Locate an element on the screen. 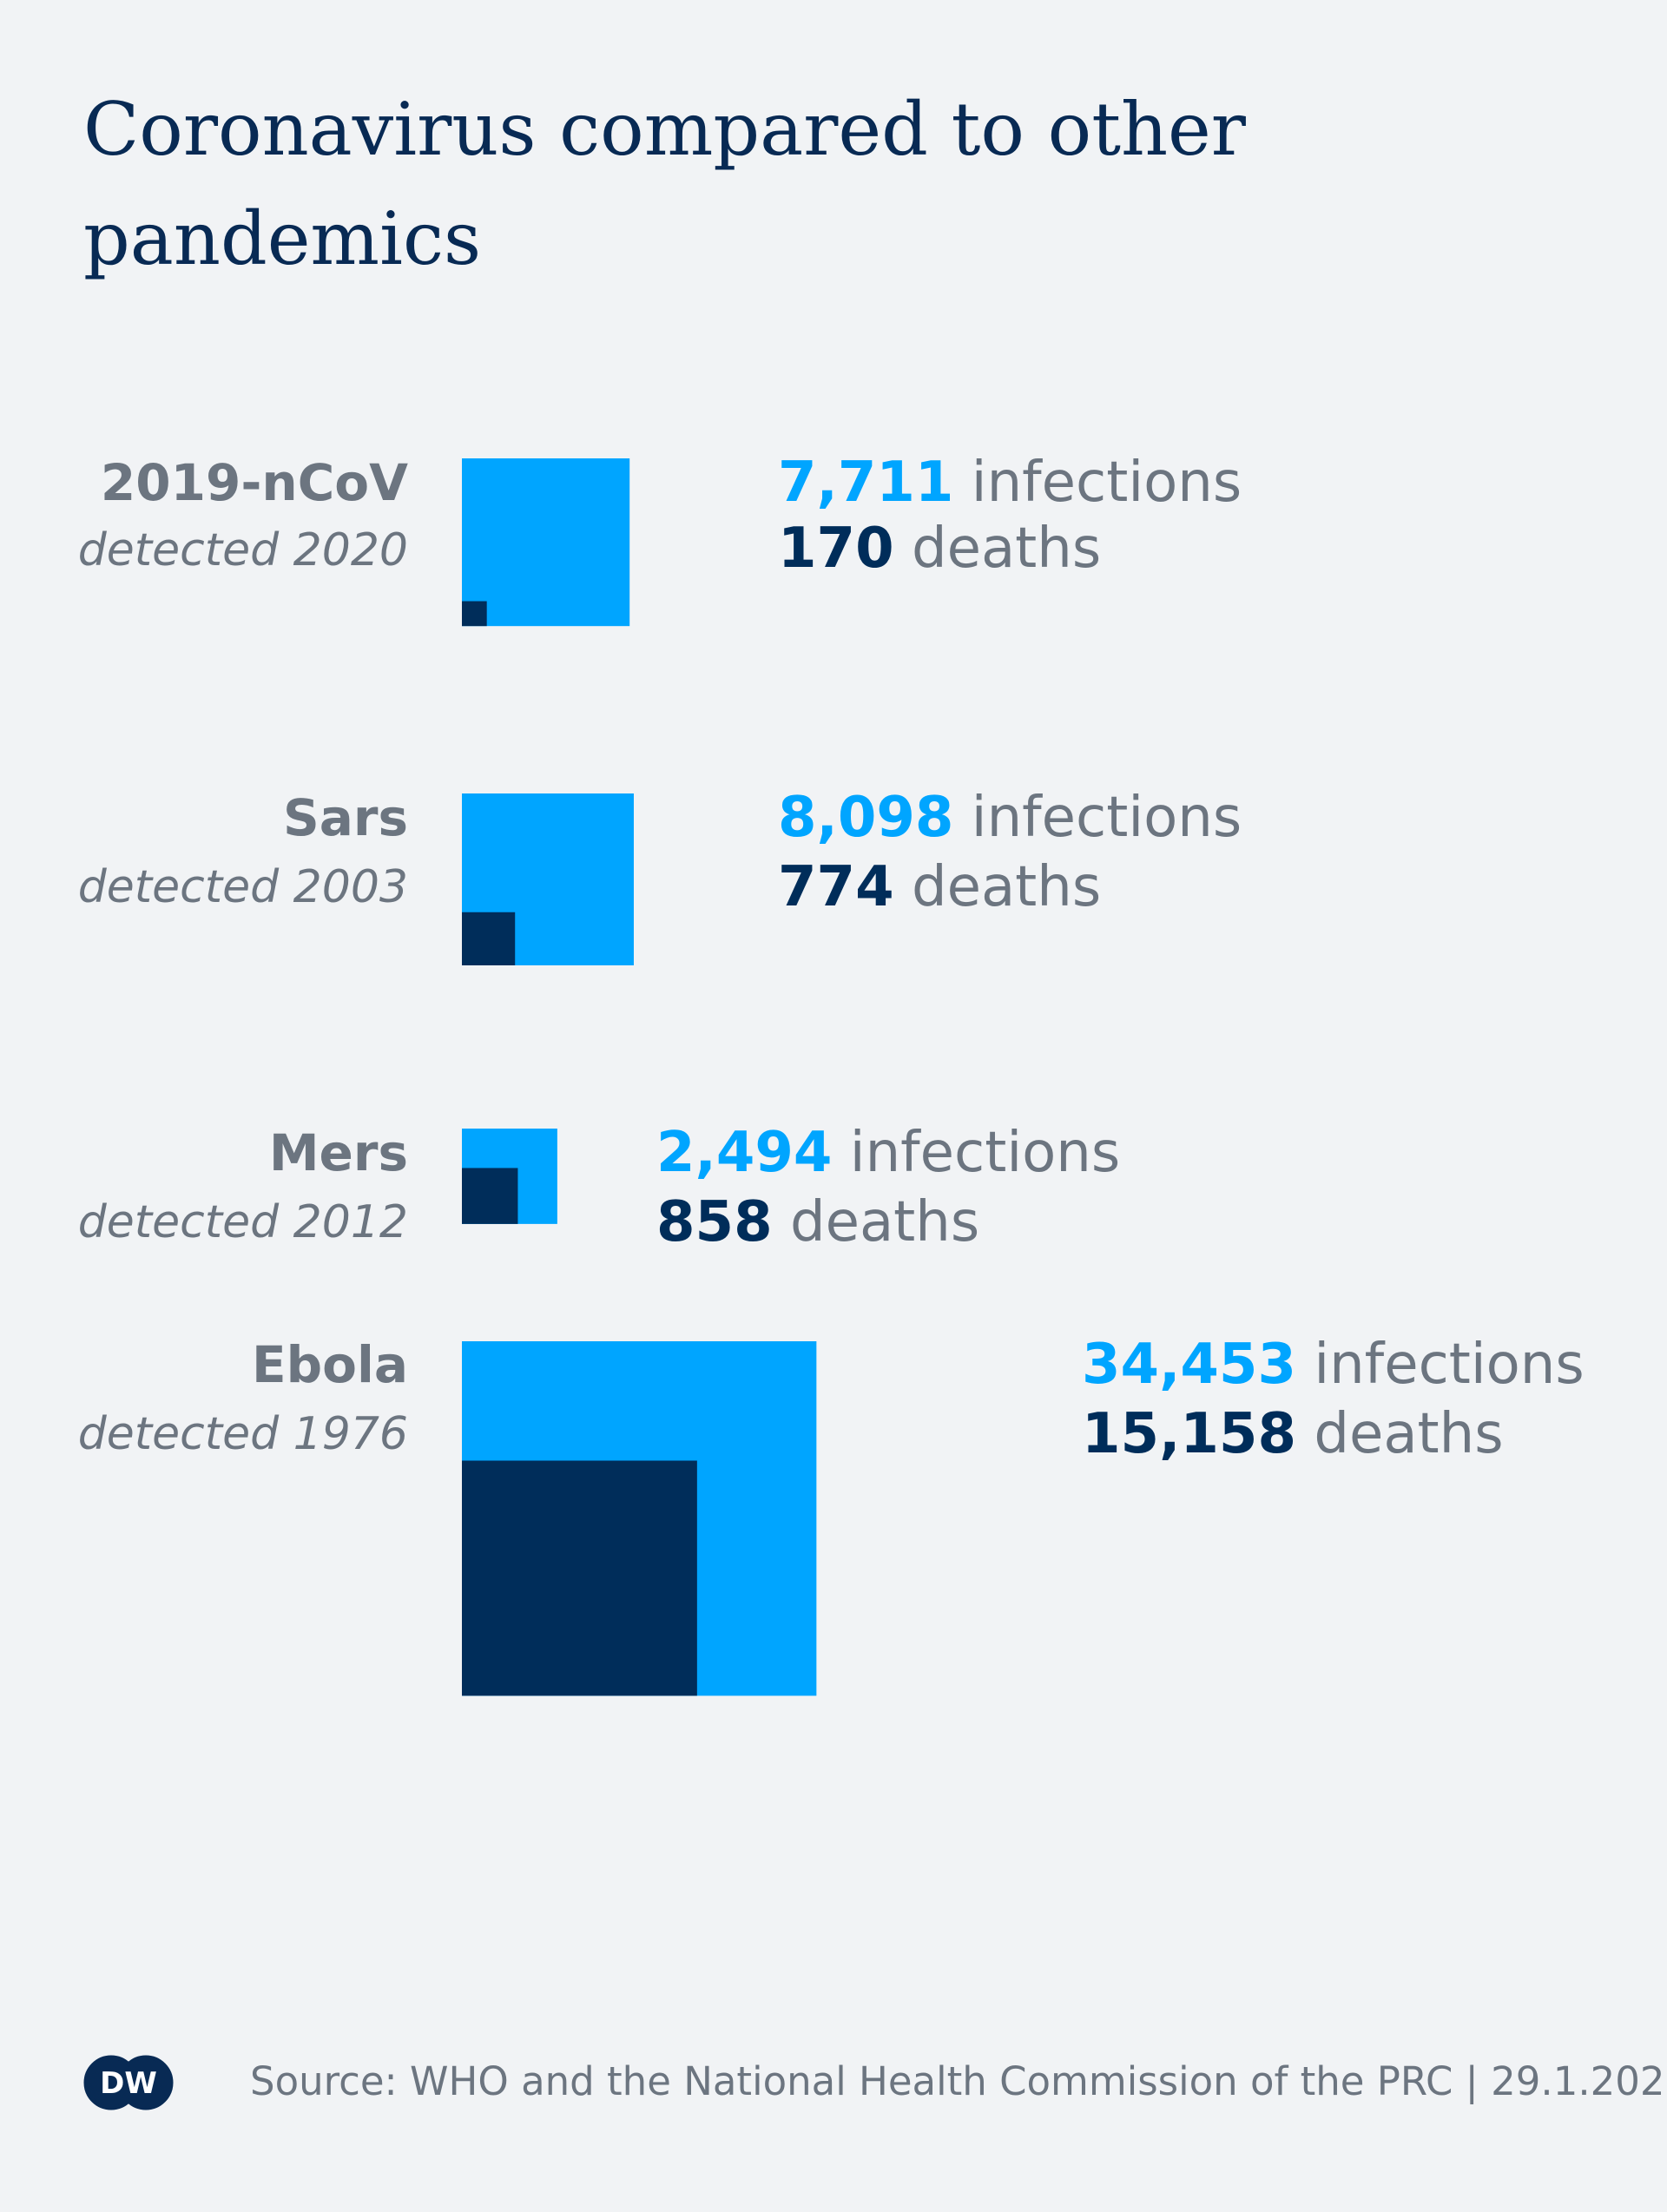  deaths-word-sars: deaths is located at coordinates (1007, 887).